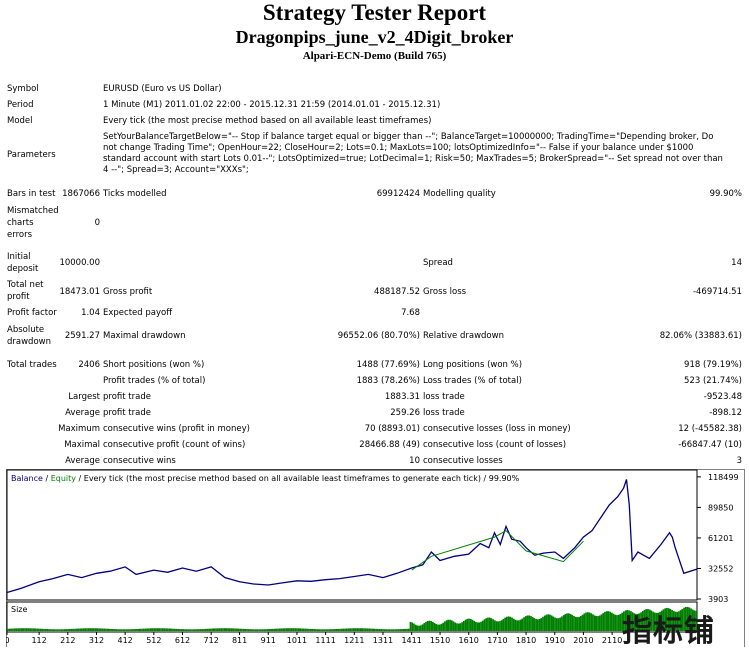 The width and height of the screenshot is (749, 650). Describe the element at coordinates (497, 640) in the screenshot. I see `x-tick-label: 1710` at that location.